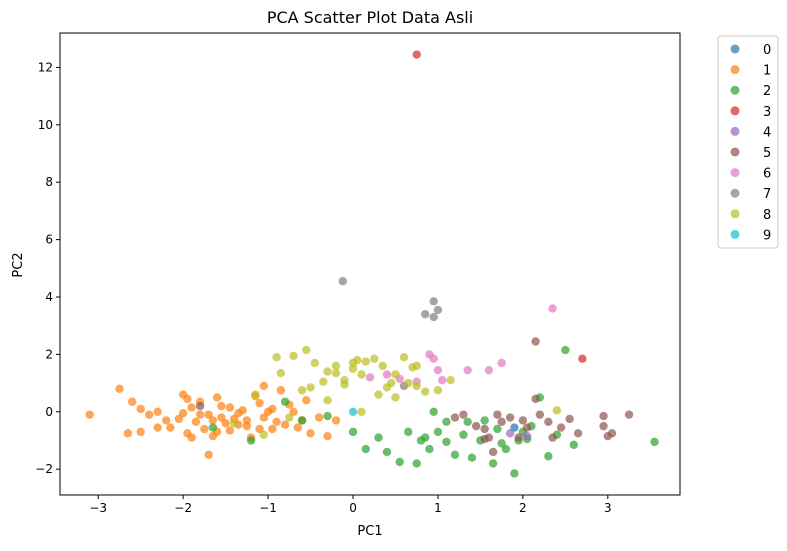  I want to click on x-tick-label: −2, so click(183, 508).